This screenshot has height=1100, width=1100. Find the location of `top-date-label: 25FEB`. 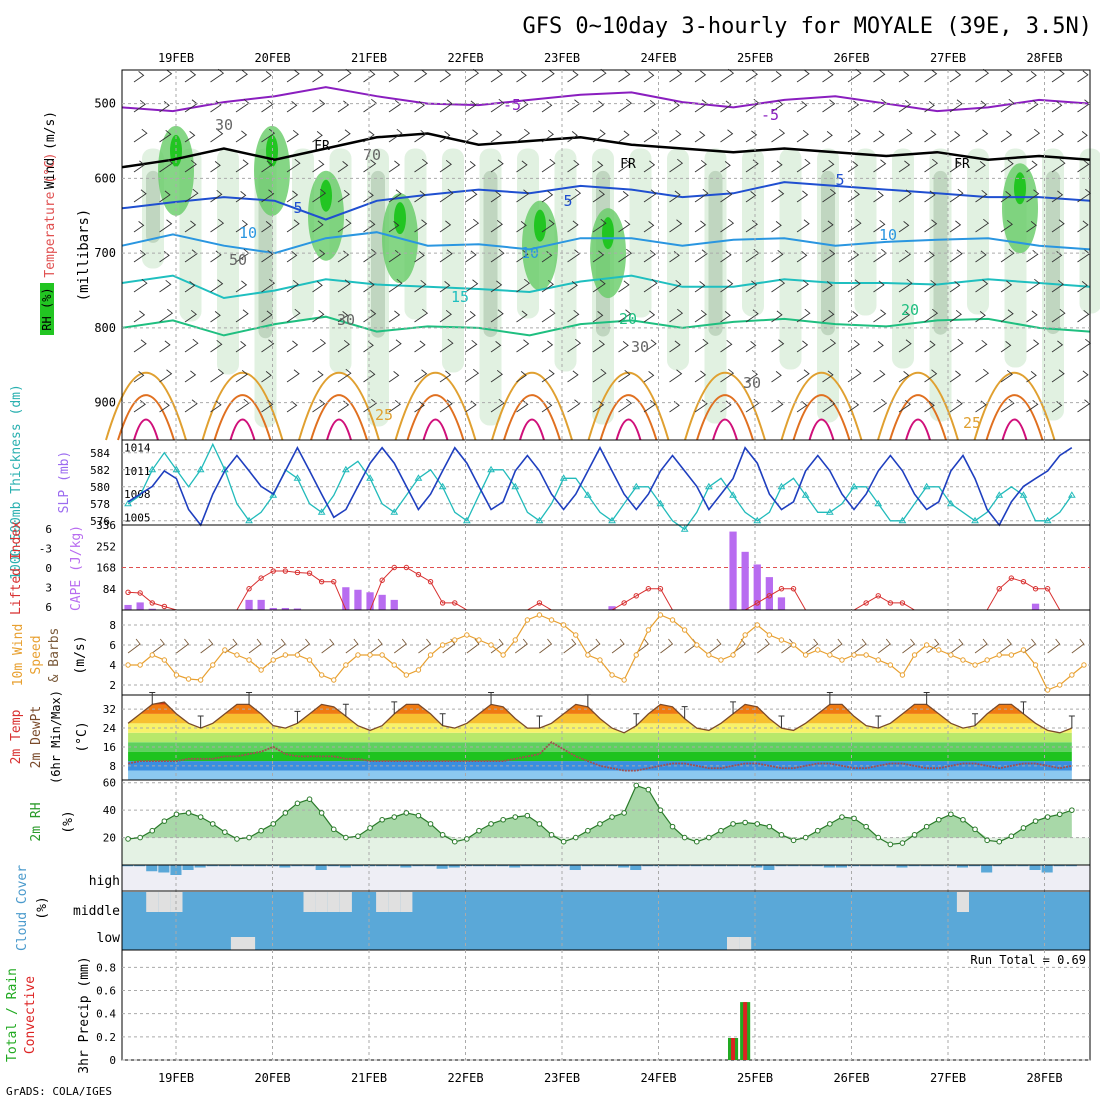

top-date-label: 25FEB is located at coordinates (755, 58).